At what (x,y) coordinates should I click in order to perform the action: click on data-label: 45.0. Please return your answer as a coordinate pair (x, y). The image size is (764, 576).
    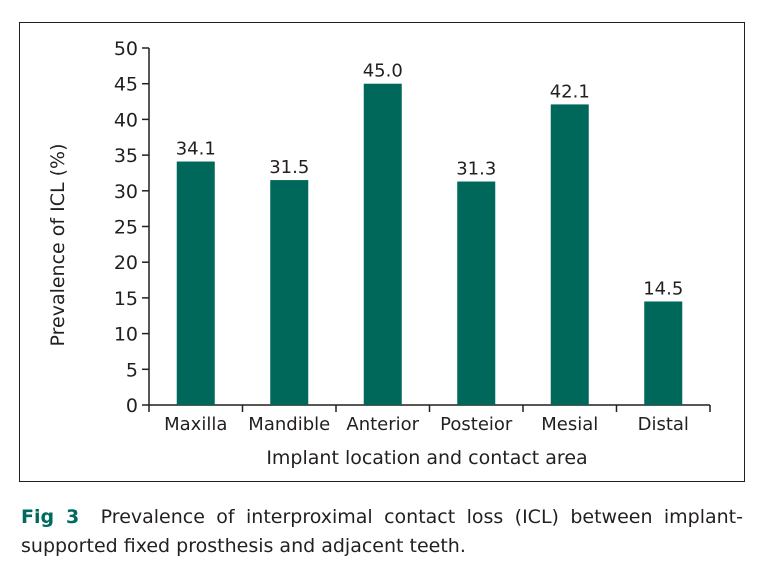
    Looking at the image, I should click on (383, 71).